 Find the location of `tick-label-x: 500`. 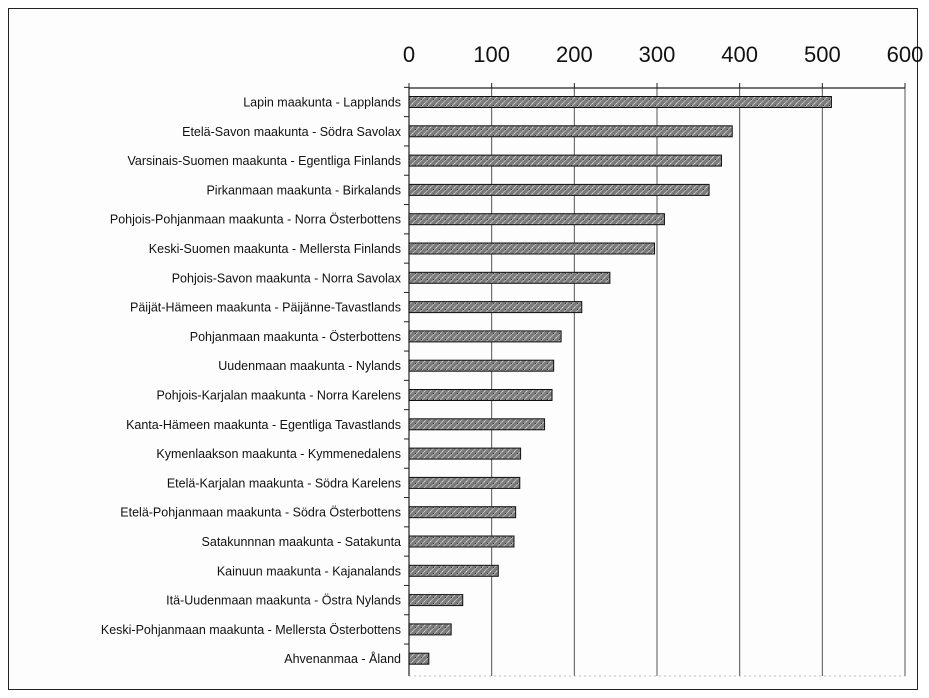

tick-label-x: 500 is located at coordinates (822, 54).